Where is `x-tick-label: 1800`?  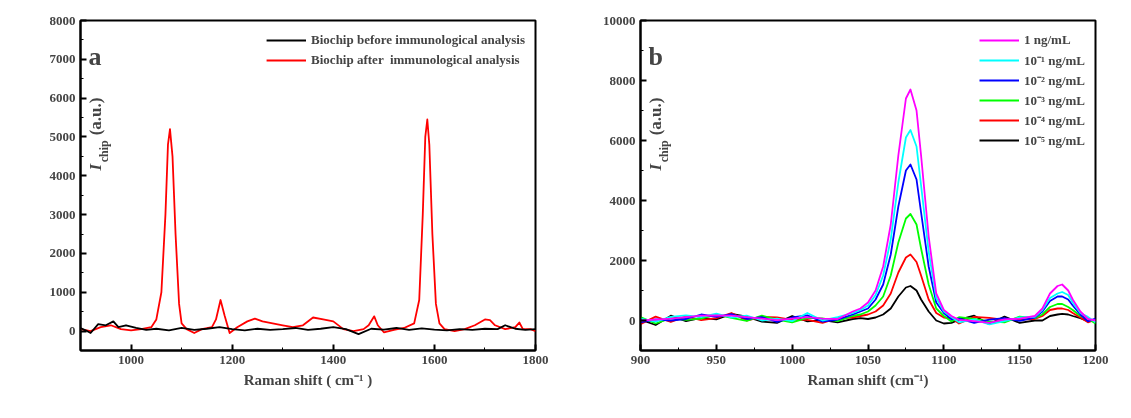 x-tick-label: 1800 is located at coordinates (535, 359).